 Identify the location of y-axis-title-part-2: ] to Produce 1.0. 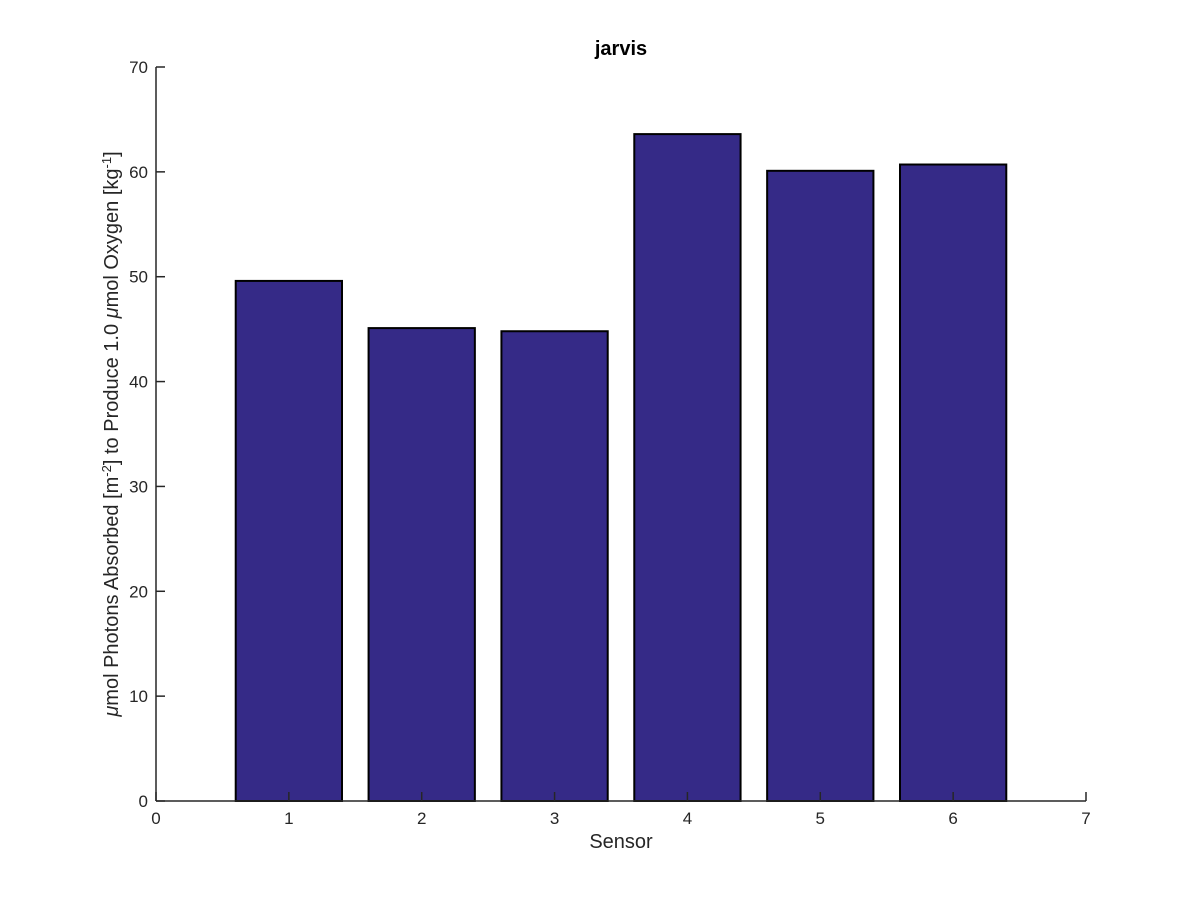
(112, 391).